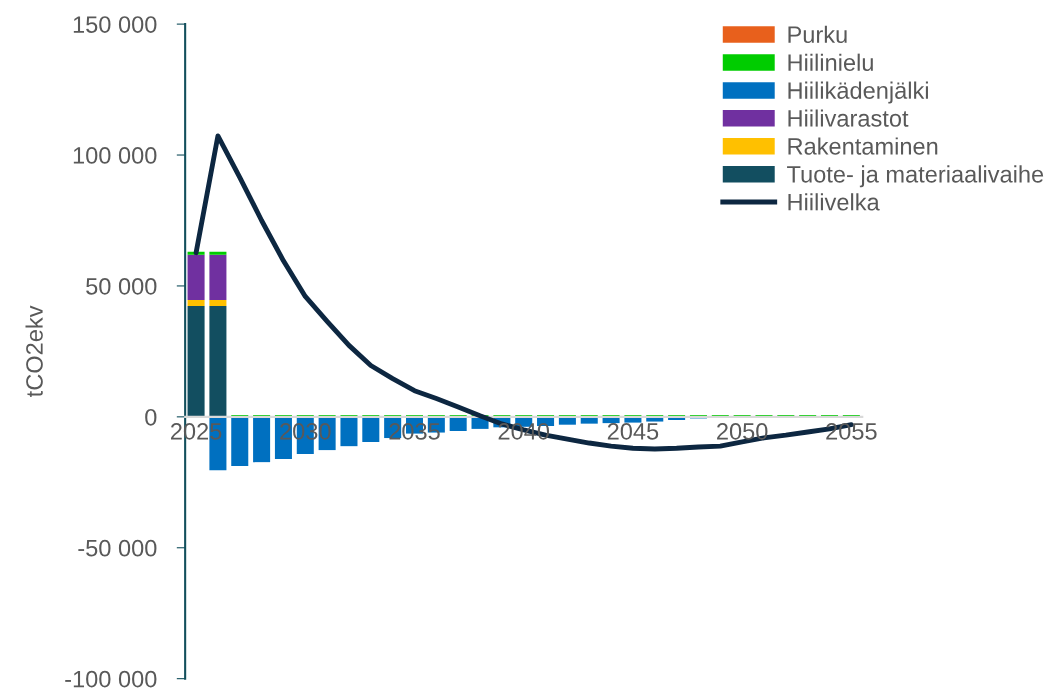 The width and height of the screenshot is (1058, 689). Describe the element at coordinates (830, 62) in the screenshot. I see `legend-label: Hiilinielu` at that location.